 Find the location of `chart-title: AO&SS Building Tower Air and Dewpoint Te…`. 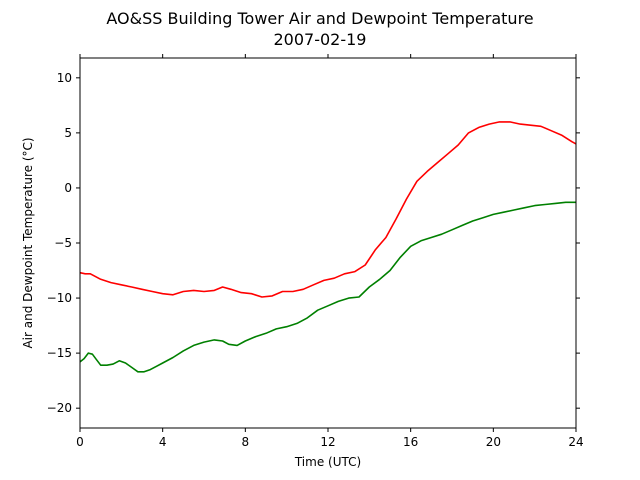

chart-title: AO&SS Building Tower Air and Dewpoint Te… is located at coordinates (319, 18).